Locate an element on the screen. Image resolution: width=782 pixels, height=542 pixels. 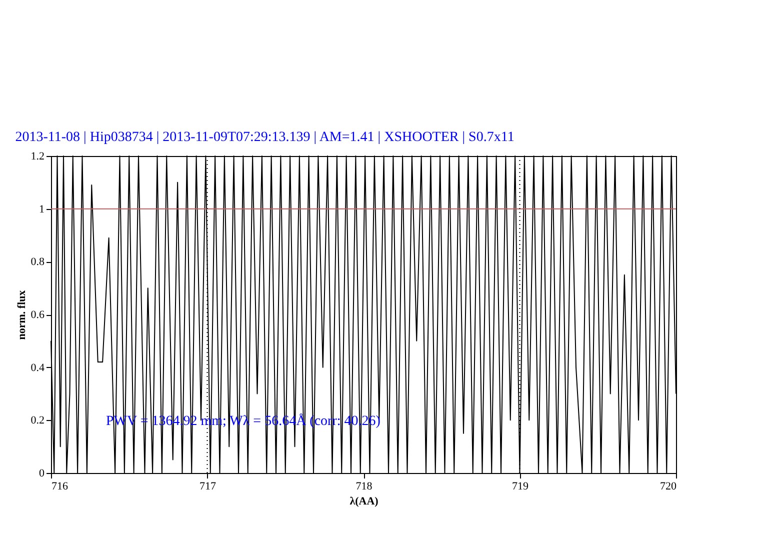
y-tick-label: 0.4 is located at coordinates (37, 368).